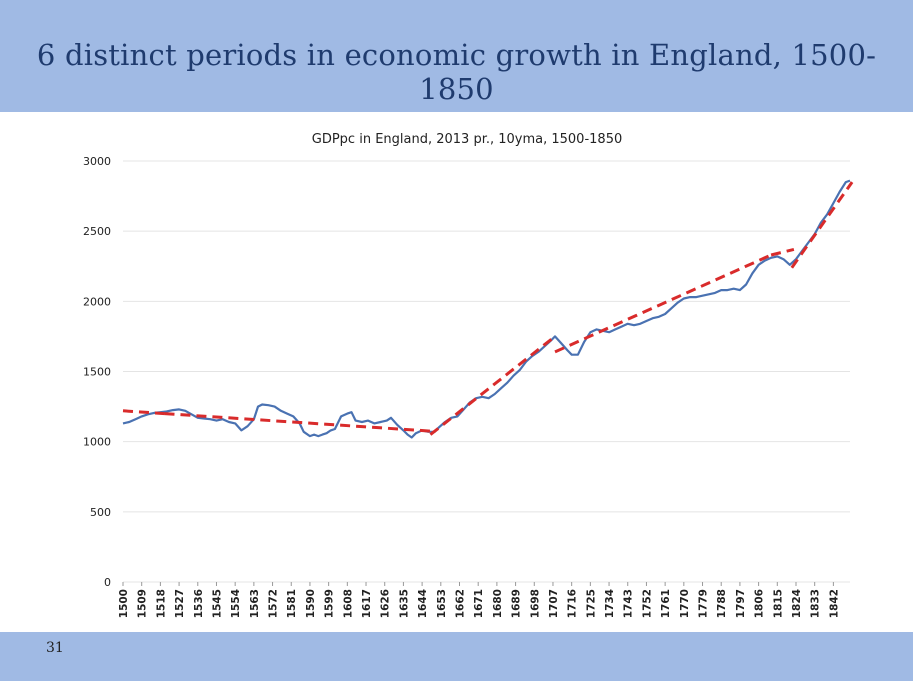  I want to click on x-tick-label: 1527, so click(180, 603).